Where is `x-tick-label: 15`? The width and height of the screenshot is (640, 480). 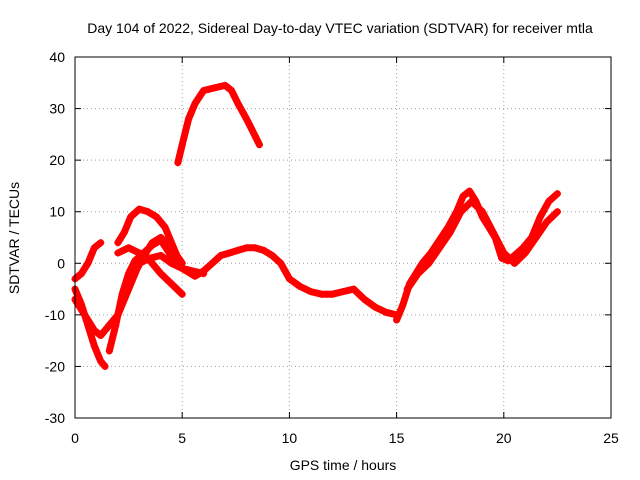
x-tick-label: 15 is located at coordinates (397, 438).